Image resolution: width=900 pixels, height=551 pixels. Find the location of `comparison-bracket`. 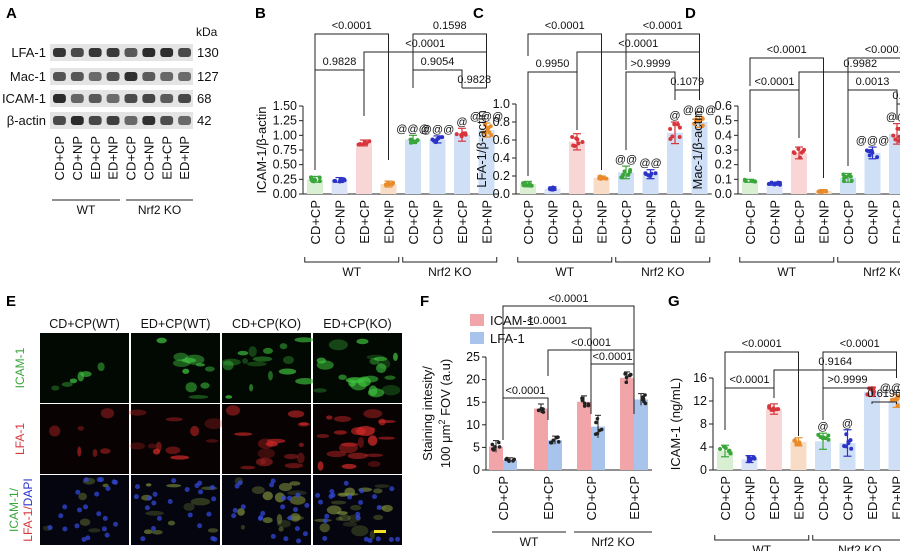

comparison-bracket is located at coordinates (749, 408).